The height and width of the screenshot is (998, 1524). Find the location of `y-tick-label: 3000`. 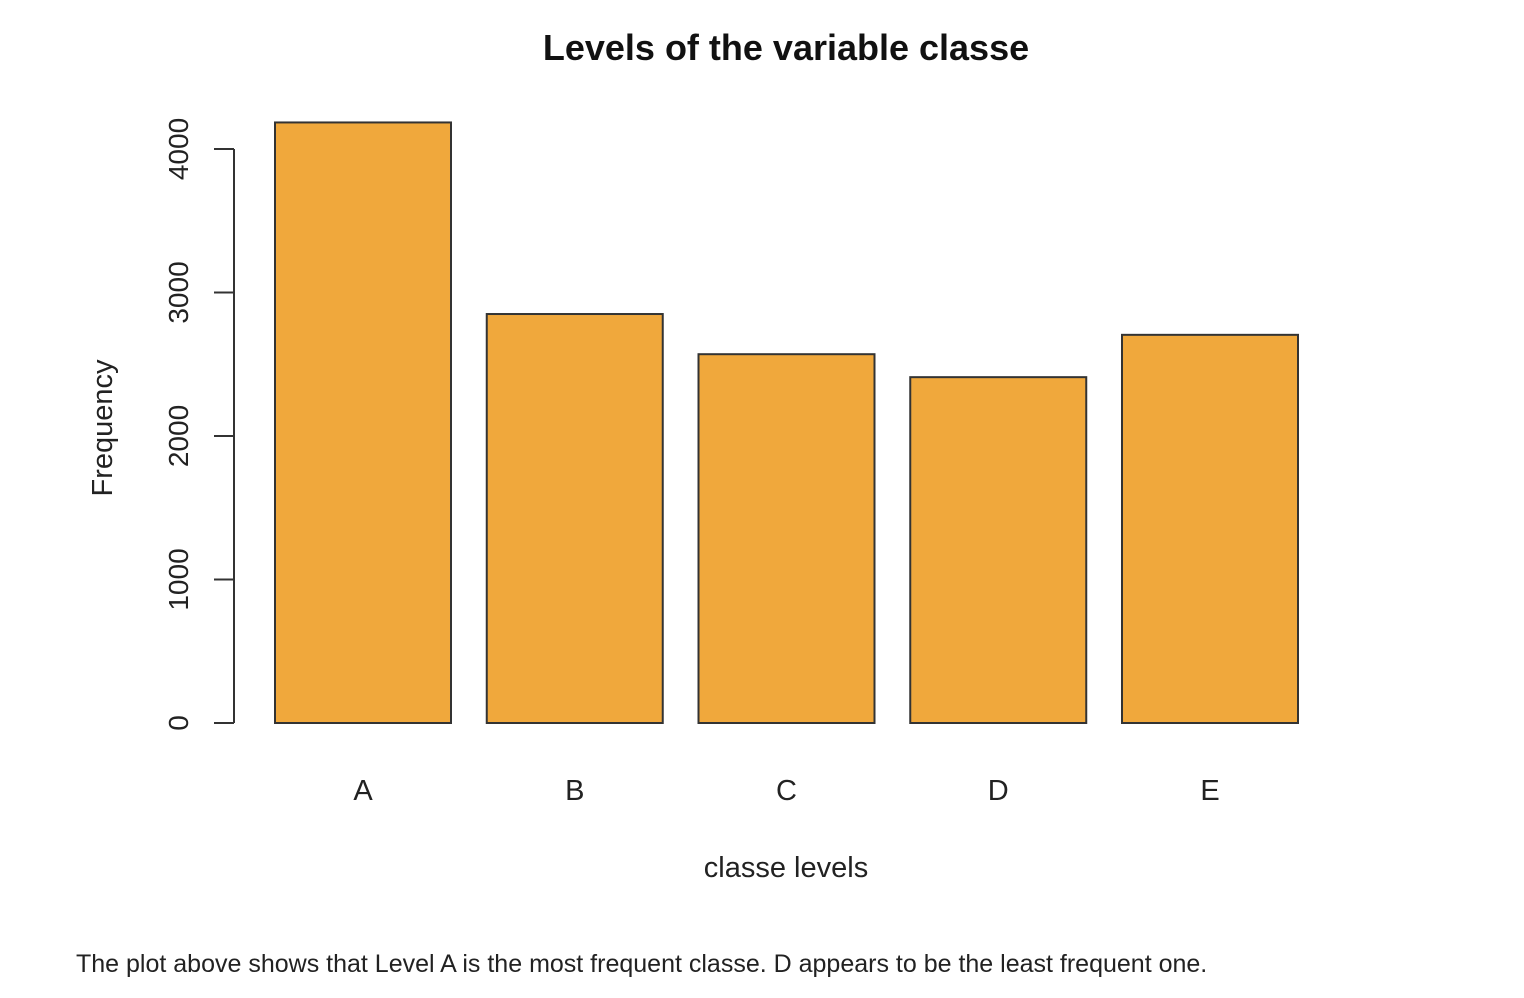

y-tick-label: 3000 is located at coordinates (178, 292).